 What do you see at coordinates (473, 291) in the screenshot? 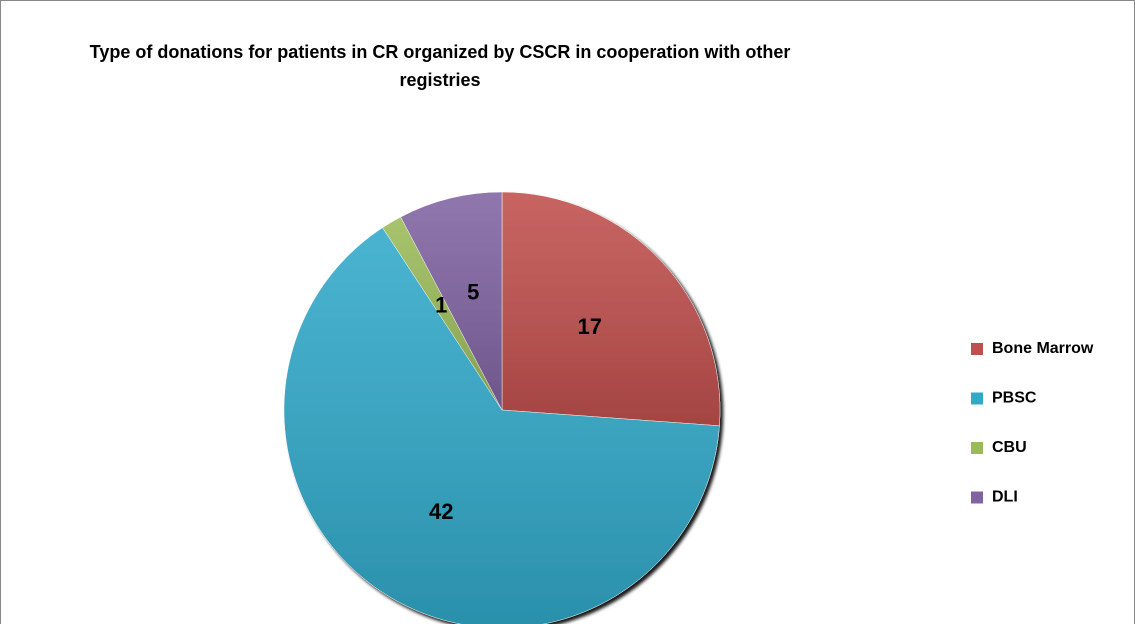
I see `data-label: 5` at bounding box center [473, 291].